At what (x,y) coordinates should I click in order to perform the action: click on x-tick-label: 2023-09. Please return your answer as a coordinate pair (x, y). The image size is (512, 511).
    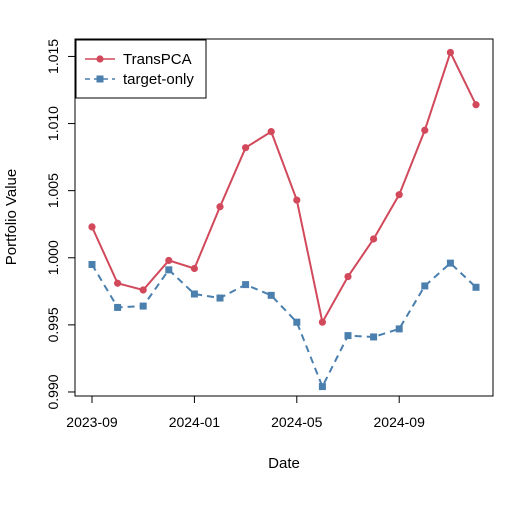
    Looking at the image, I should click on (92, 422).